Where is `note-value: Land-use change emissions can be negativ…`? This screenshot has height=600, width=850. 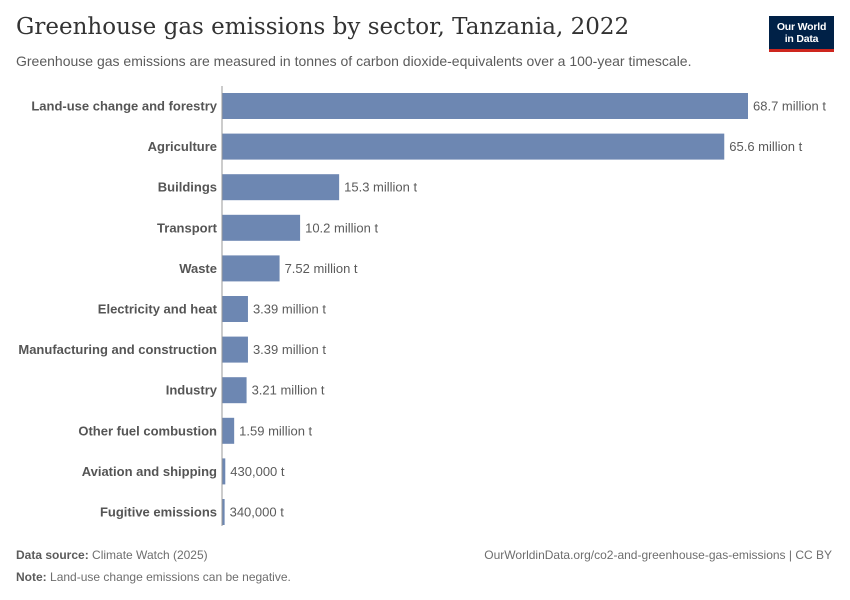 note-value: Land-use change emissions can be negativ… is located at coordinates (170, 577).